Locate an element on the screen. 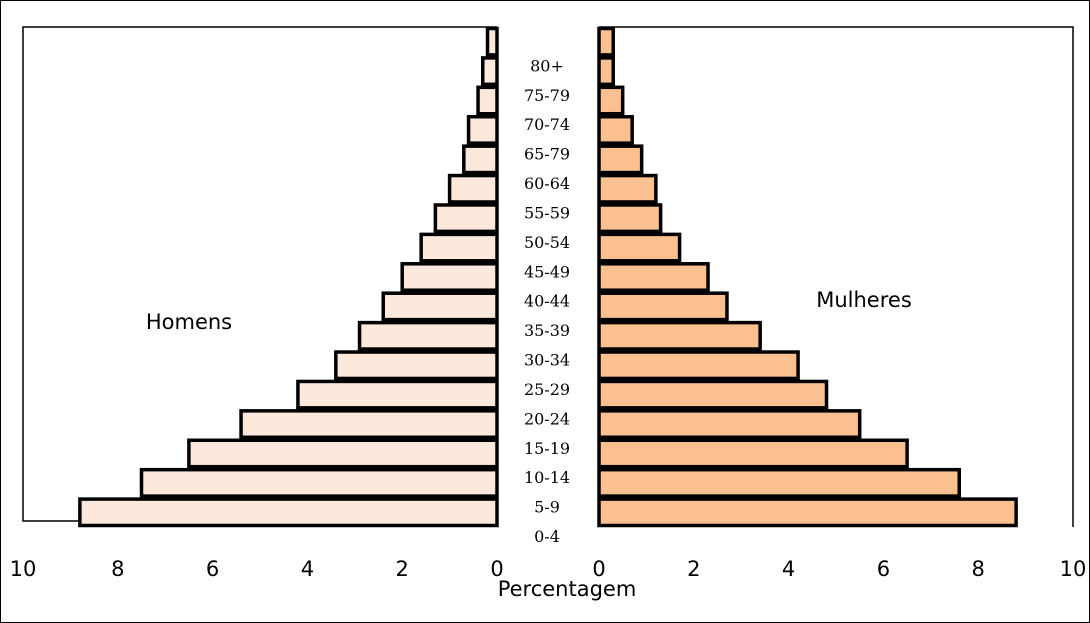 The width and height of the screenshot is (1090, 623). age-label-55-59: 55-59 is located at coordinates (547, 212).